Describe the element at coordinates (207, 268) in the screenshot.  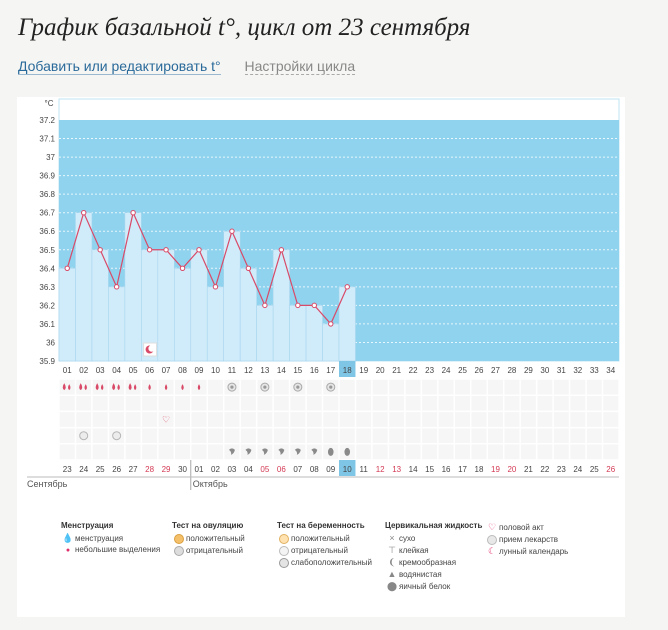
I see `temperature-line` at that location.